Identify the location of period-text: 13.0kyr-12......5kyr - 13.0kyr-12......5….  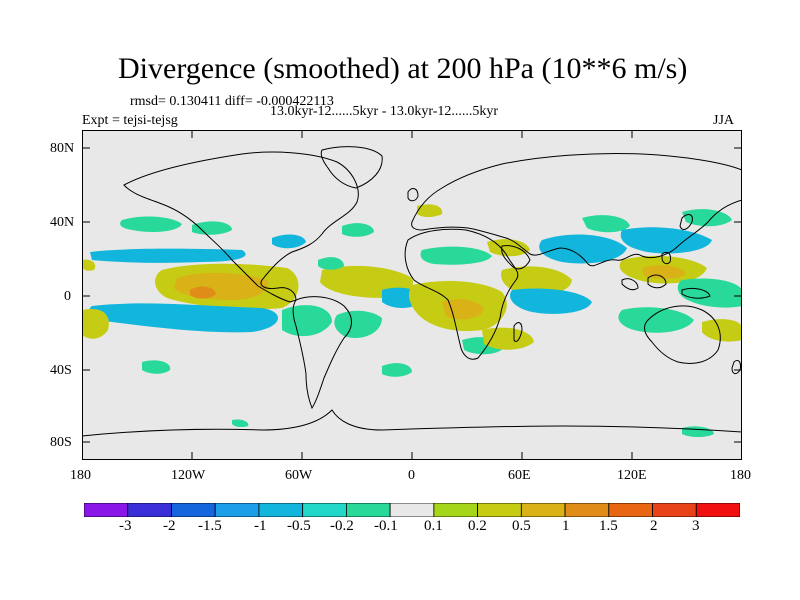
(384, 111).